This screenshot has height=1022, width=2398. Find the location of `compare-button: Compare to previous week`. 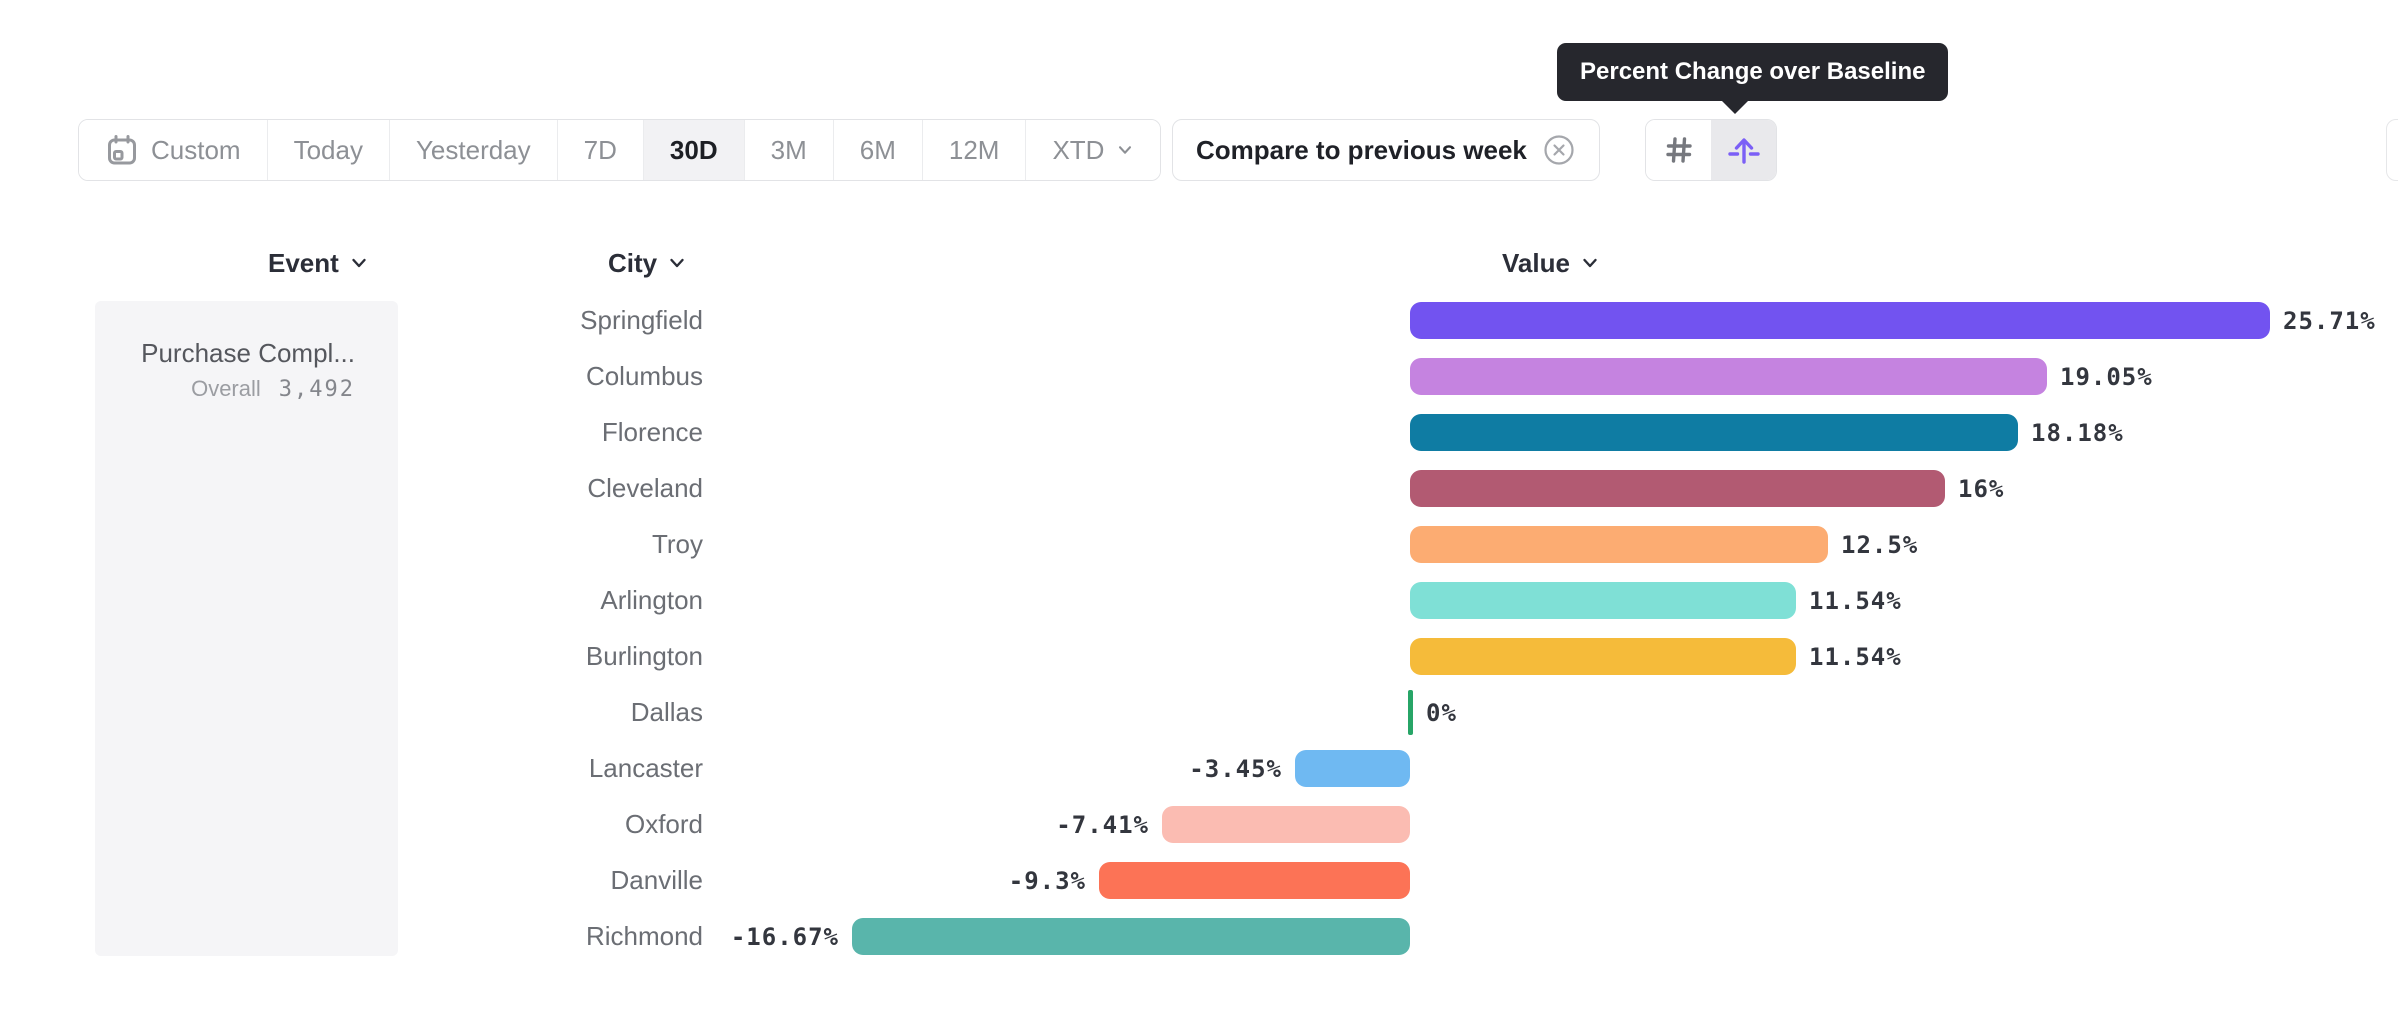

compare-button: Compare to previous week is located at coordinates (1386, 150).